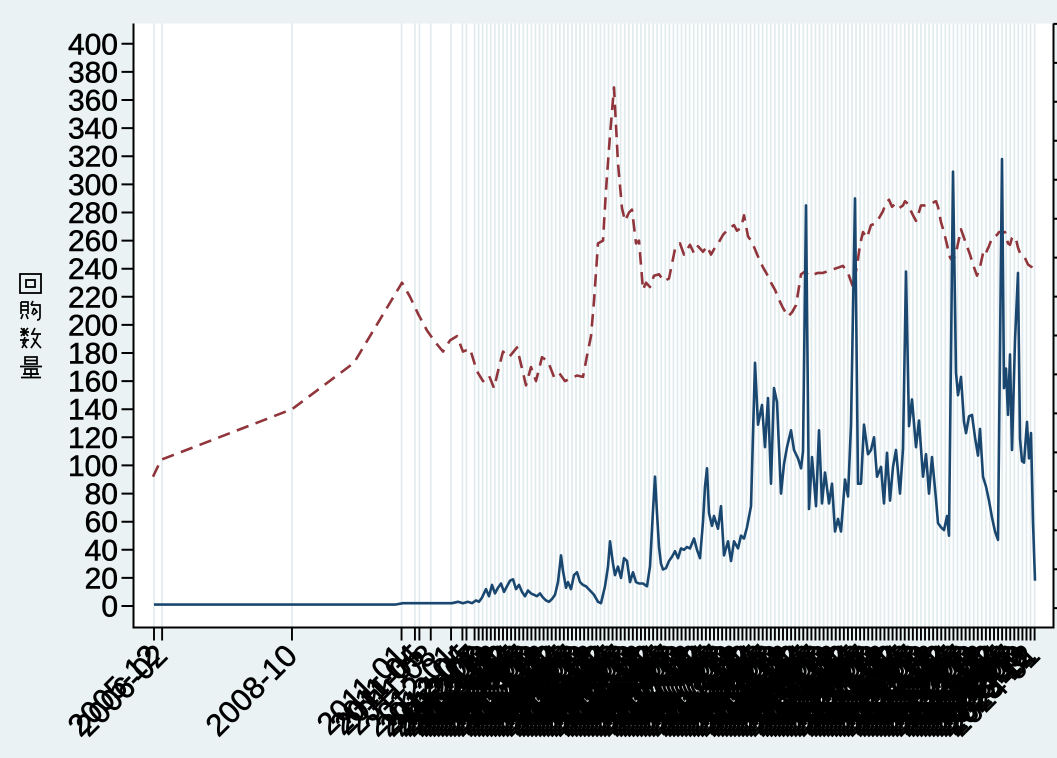 The width and height of the screenshot is (1057, 758). Describe the element at coordinates (93, 157) in the screenshot. I see `svg-text: 320` at that location.